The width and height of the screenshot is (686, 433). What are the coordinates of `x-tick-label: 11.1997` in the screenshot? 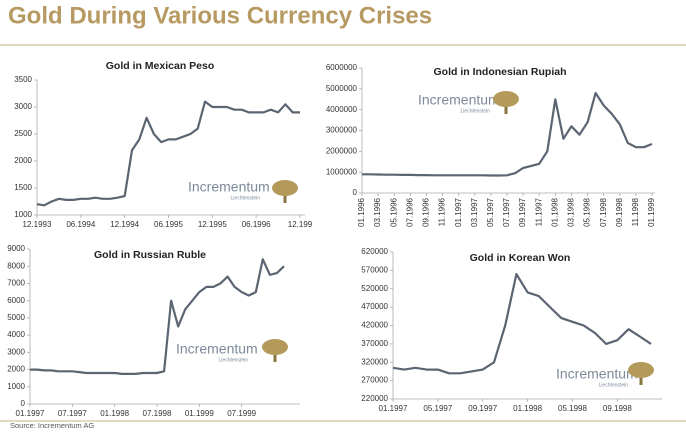 It's located at (538, 211).